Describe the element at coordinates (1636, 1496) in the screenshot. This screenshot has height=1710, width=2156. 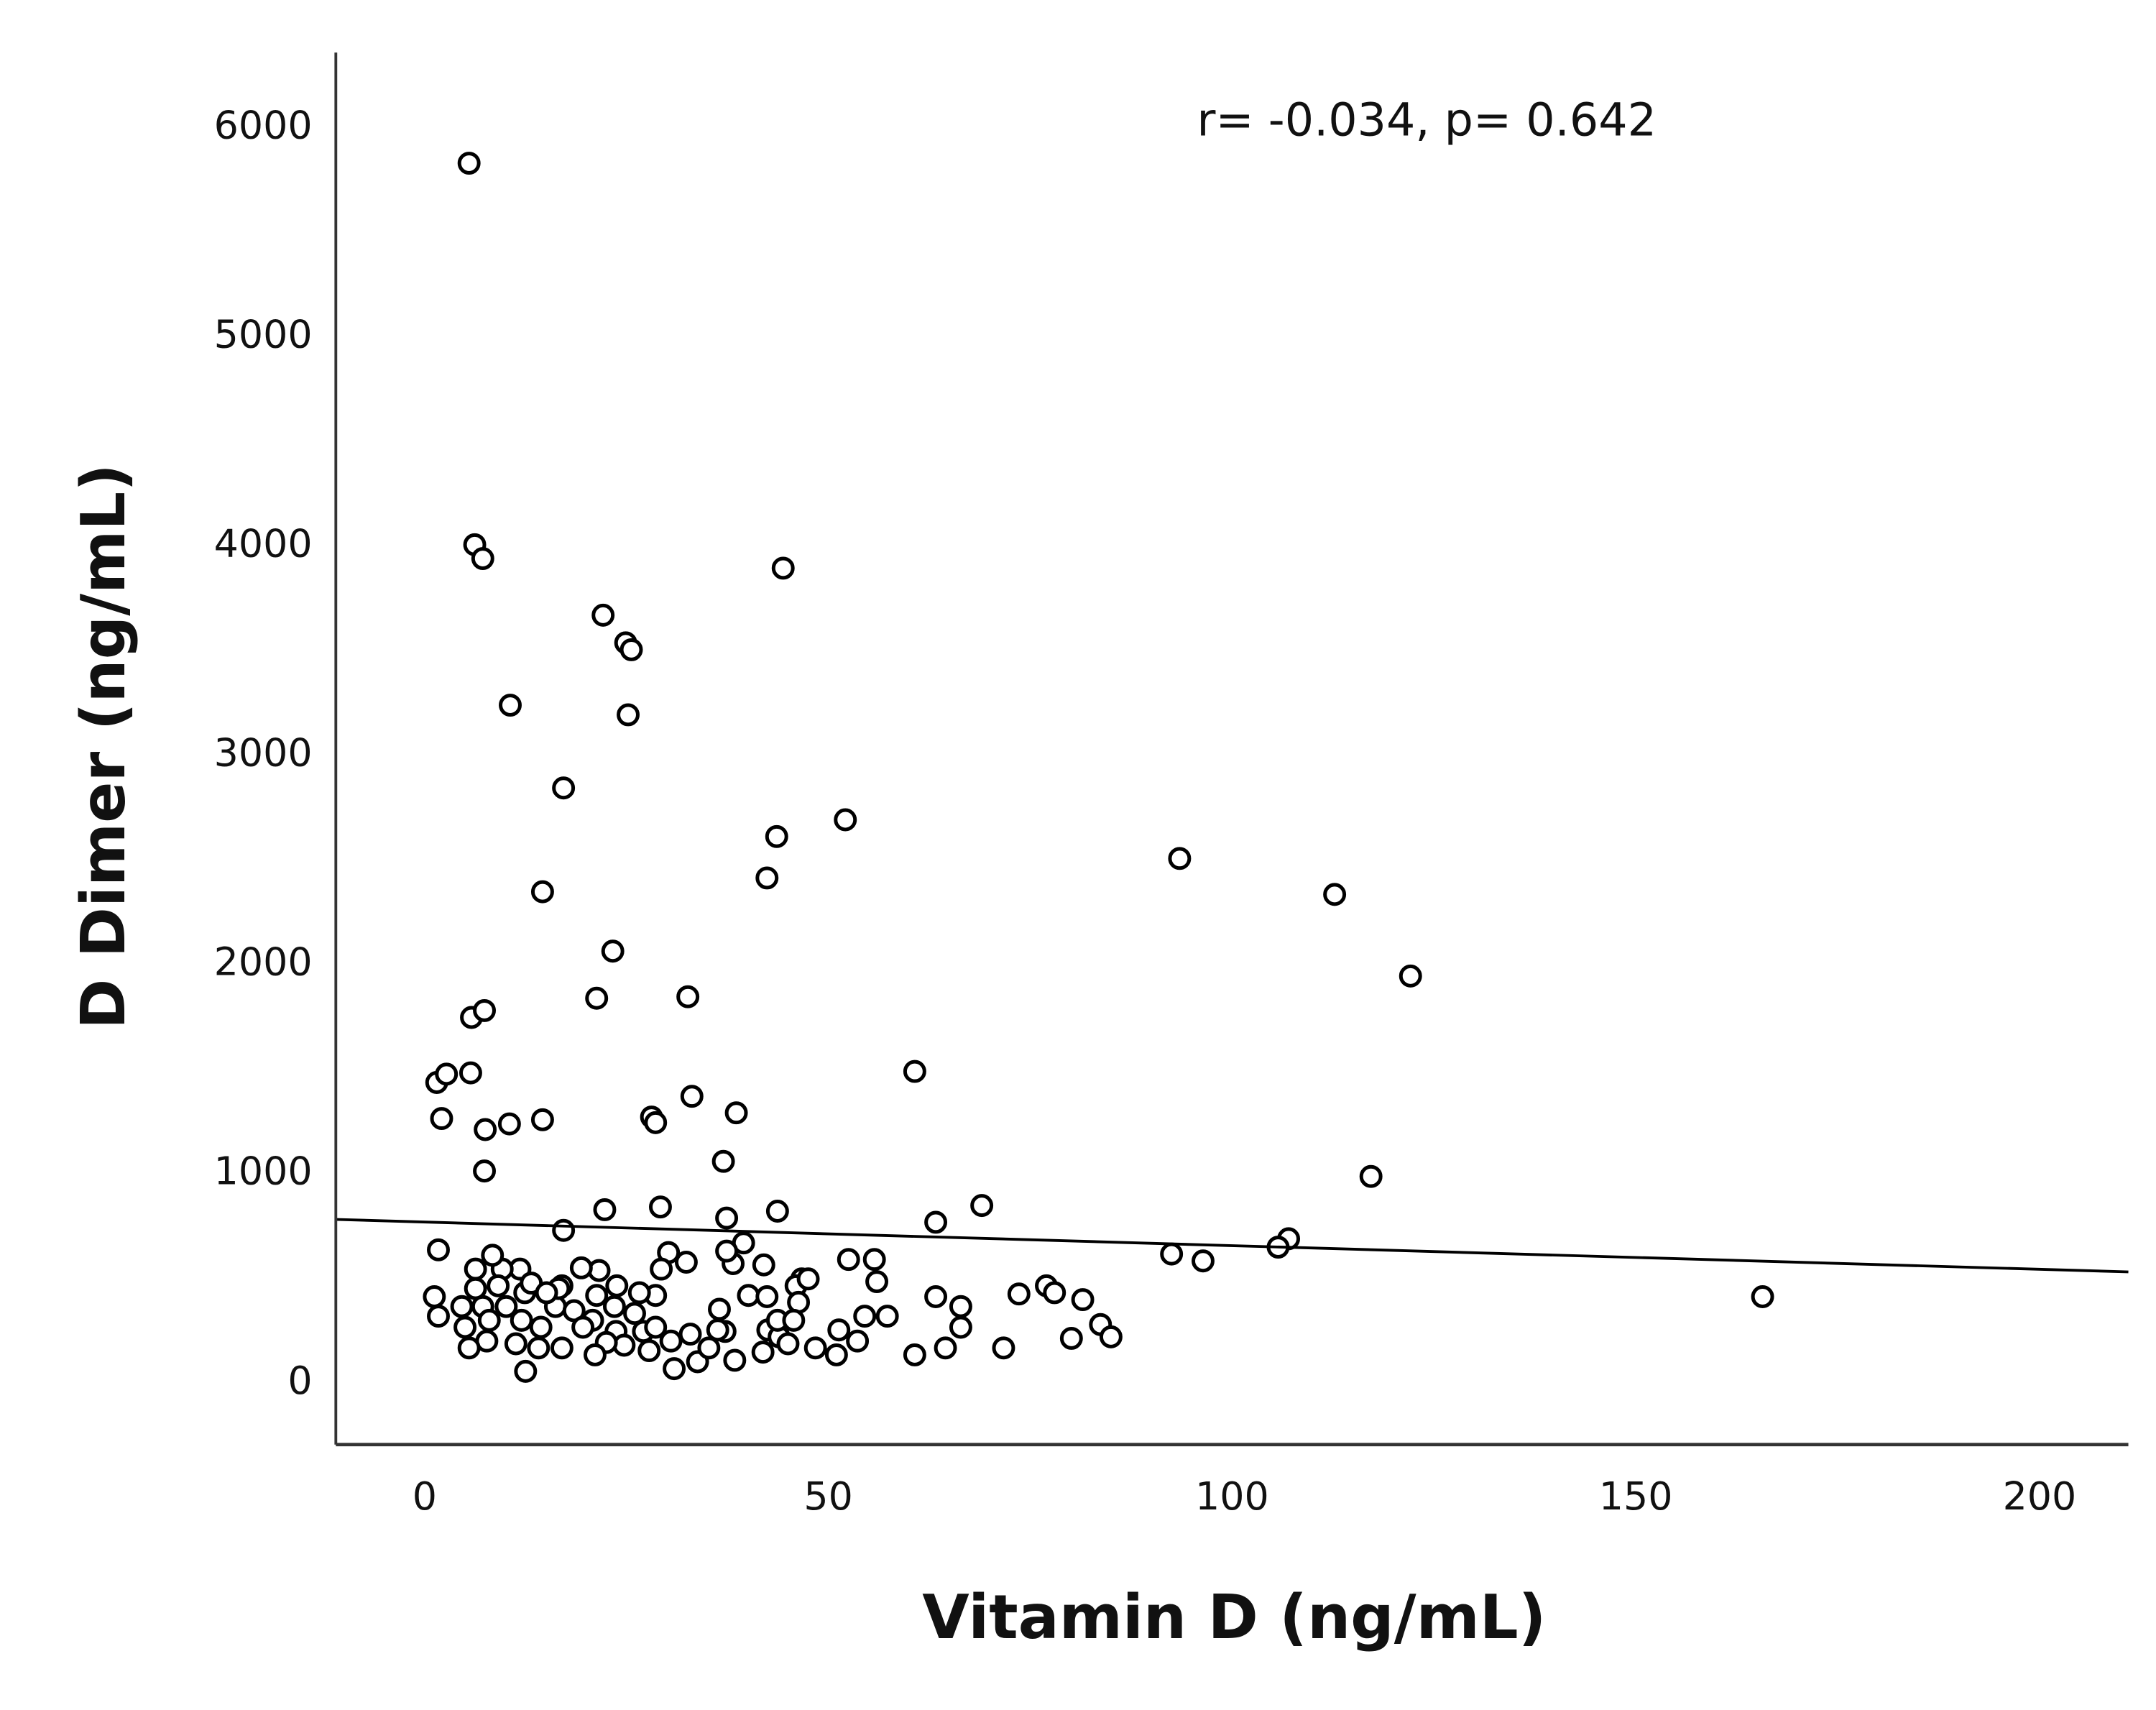
I see `x-tick-label: 150` at that location.